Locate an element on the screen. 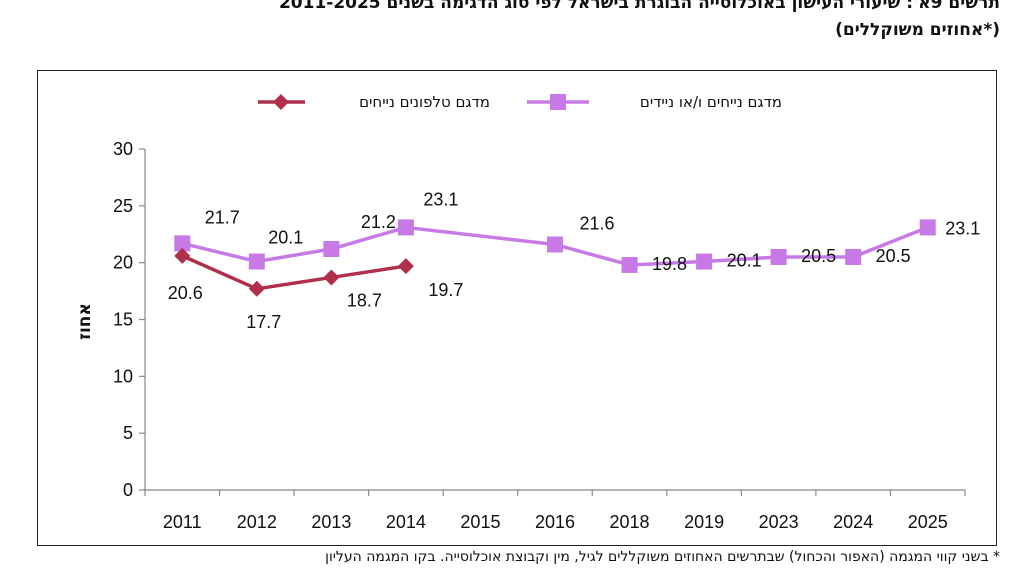  data-label-landline: 19.7 is located at coordinates (445, 290).